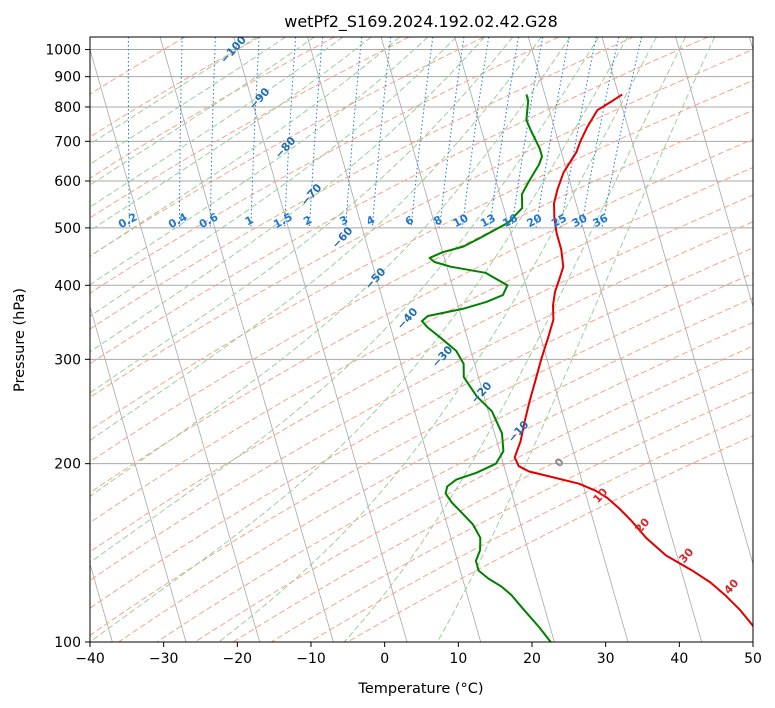  I want to click on y-tick-label: 700, so click(67, 142).